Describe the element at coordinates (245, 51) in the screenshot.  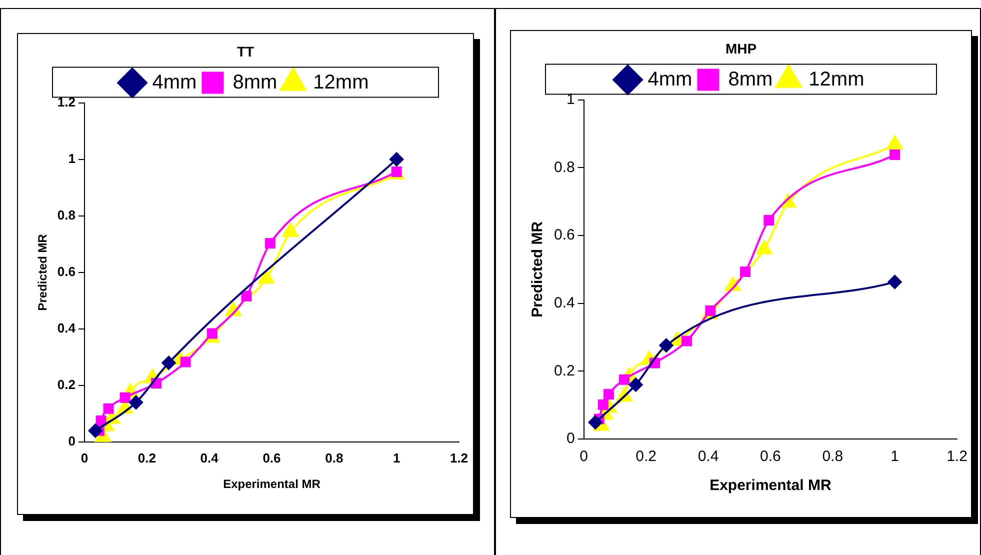
I see `chart-title: TT` at that location.